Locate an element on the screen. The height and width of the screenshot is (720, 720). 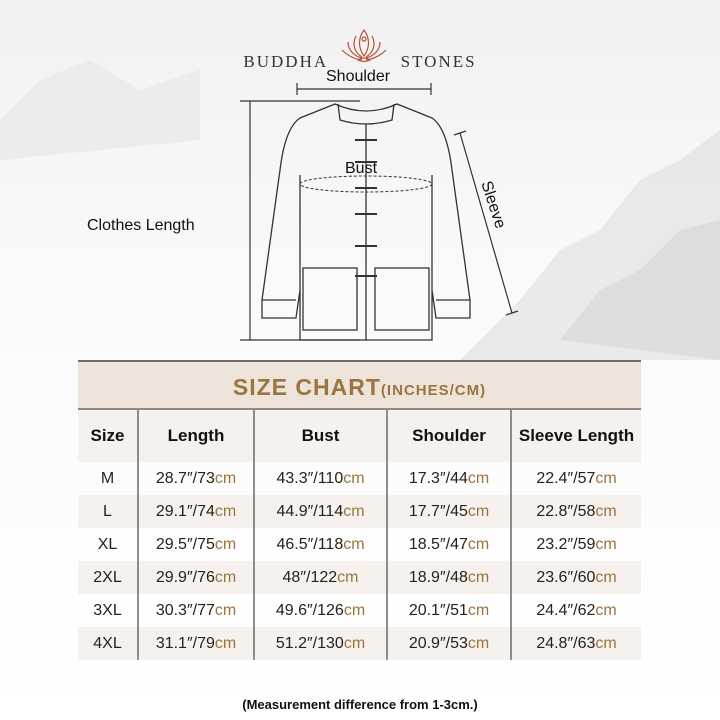
measurement-cell: 23.2″/59 cm is located at coordinates (575, 544).